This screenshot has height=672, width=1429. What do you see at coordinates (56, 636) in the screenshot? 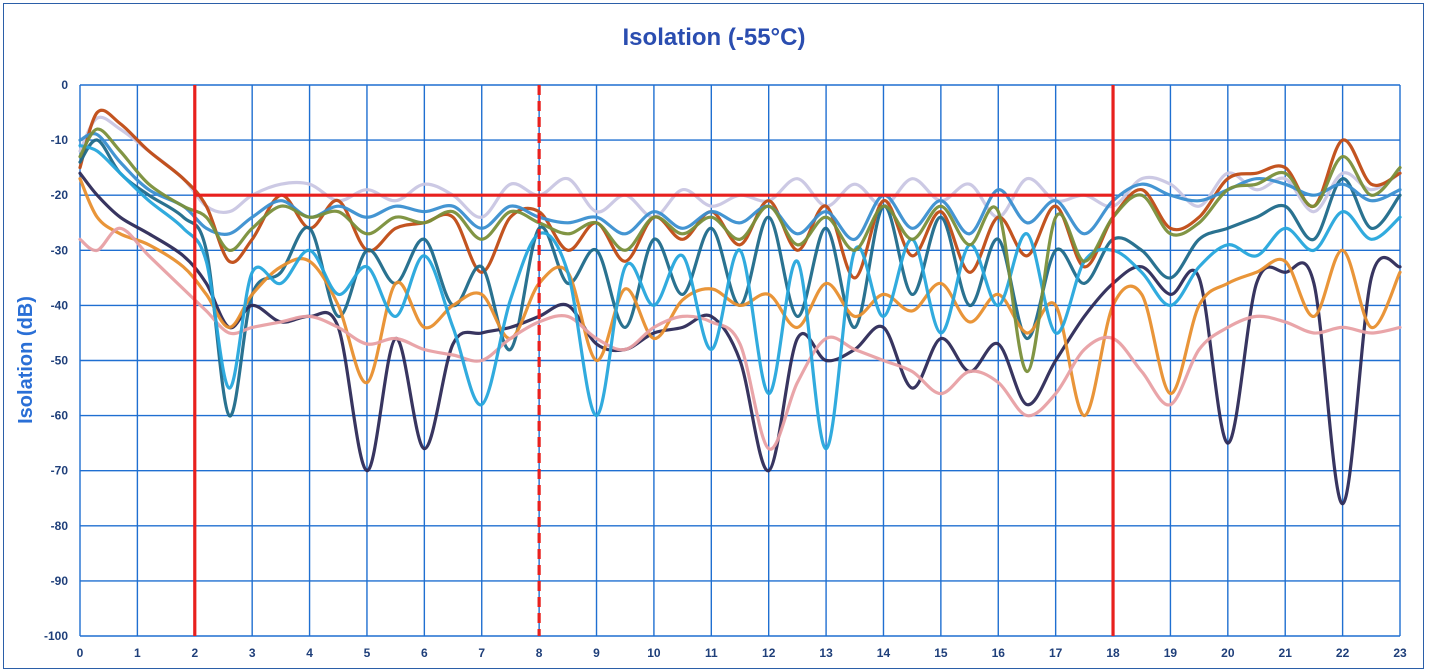
I see `y-tick-label: -100` at bounding box center [56, 636].